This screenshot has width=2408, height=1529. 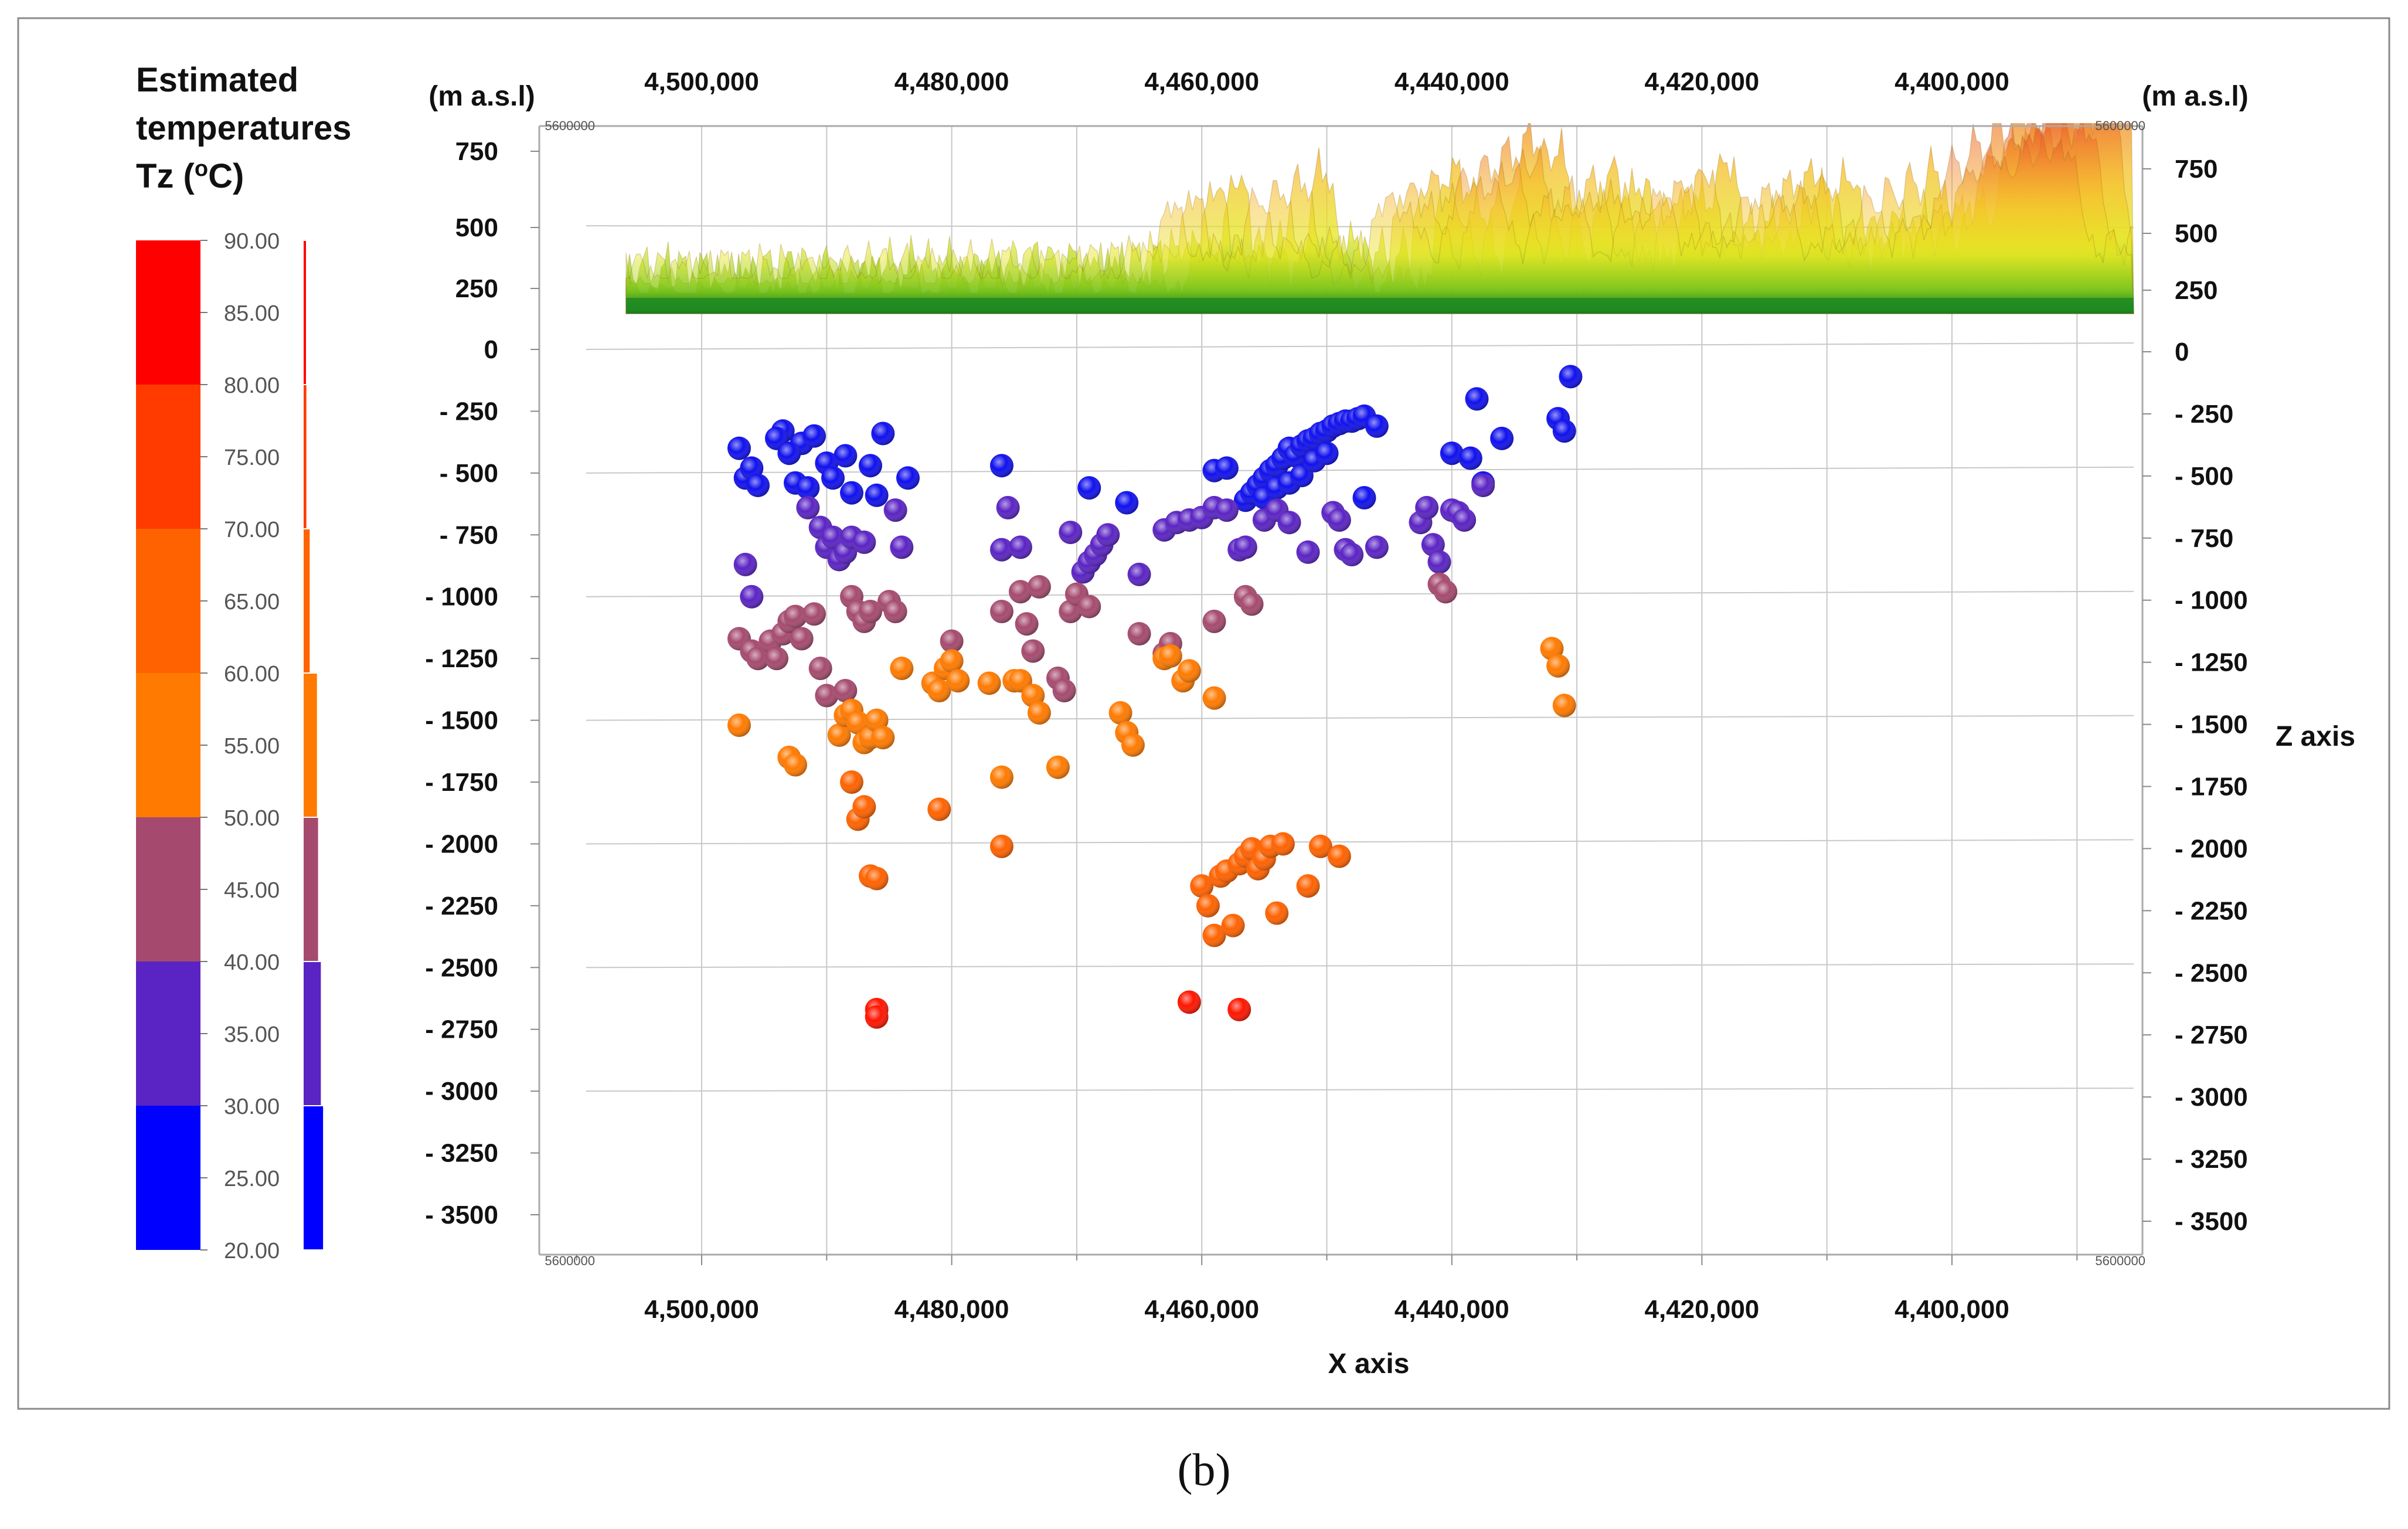 What do you see at coordinates (461, 844) in the screenshot?
I see `y-tick-label-left: - 2000` at bounding box center [461, 844].